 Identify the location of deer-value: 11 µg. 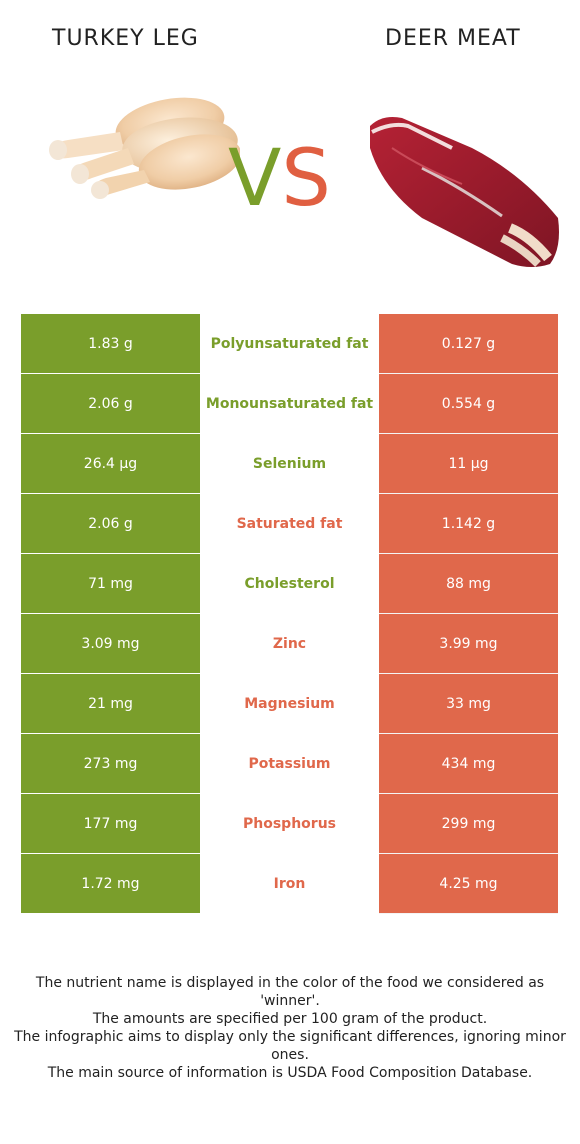
(468, 464).